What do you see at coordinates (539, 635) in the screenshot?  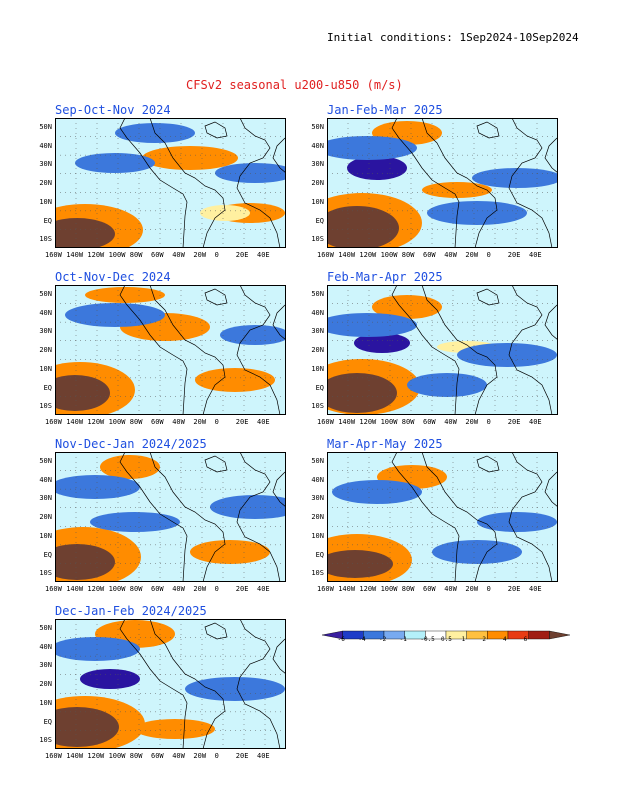 I see `colorbar-swatch` at bounding box center [539, 635].